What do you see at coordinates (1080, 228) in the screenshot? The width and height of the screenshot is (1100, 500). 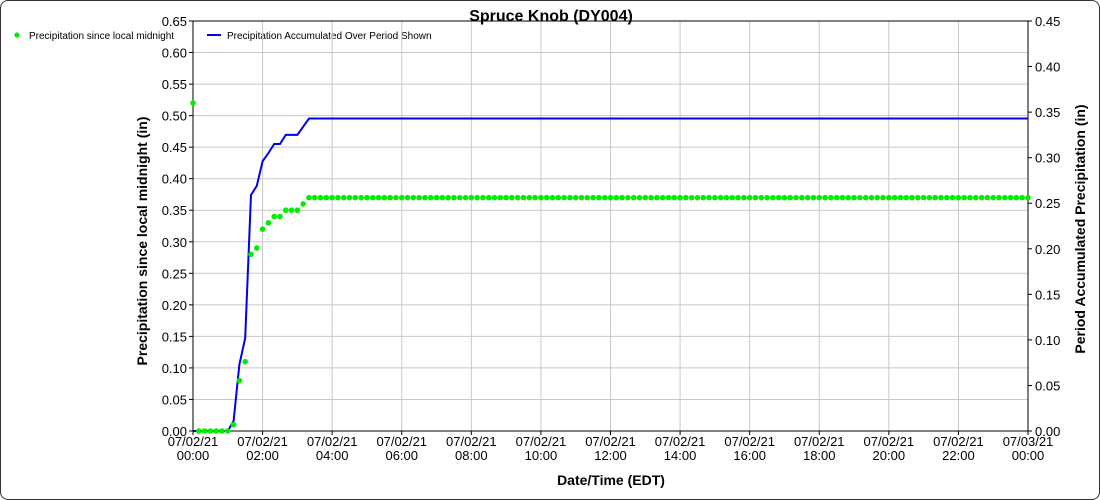 I see `y2-axis-label: Period Accumulated Precipitation (in)` at bounding box center [1080, 228].